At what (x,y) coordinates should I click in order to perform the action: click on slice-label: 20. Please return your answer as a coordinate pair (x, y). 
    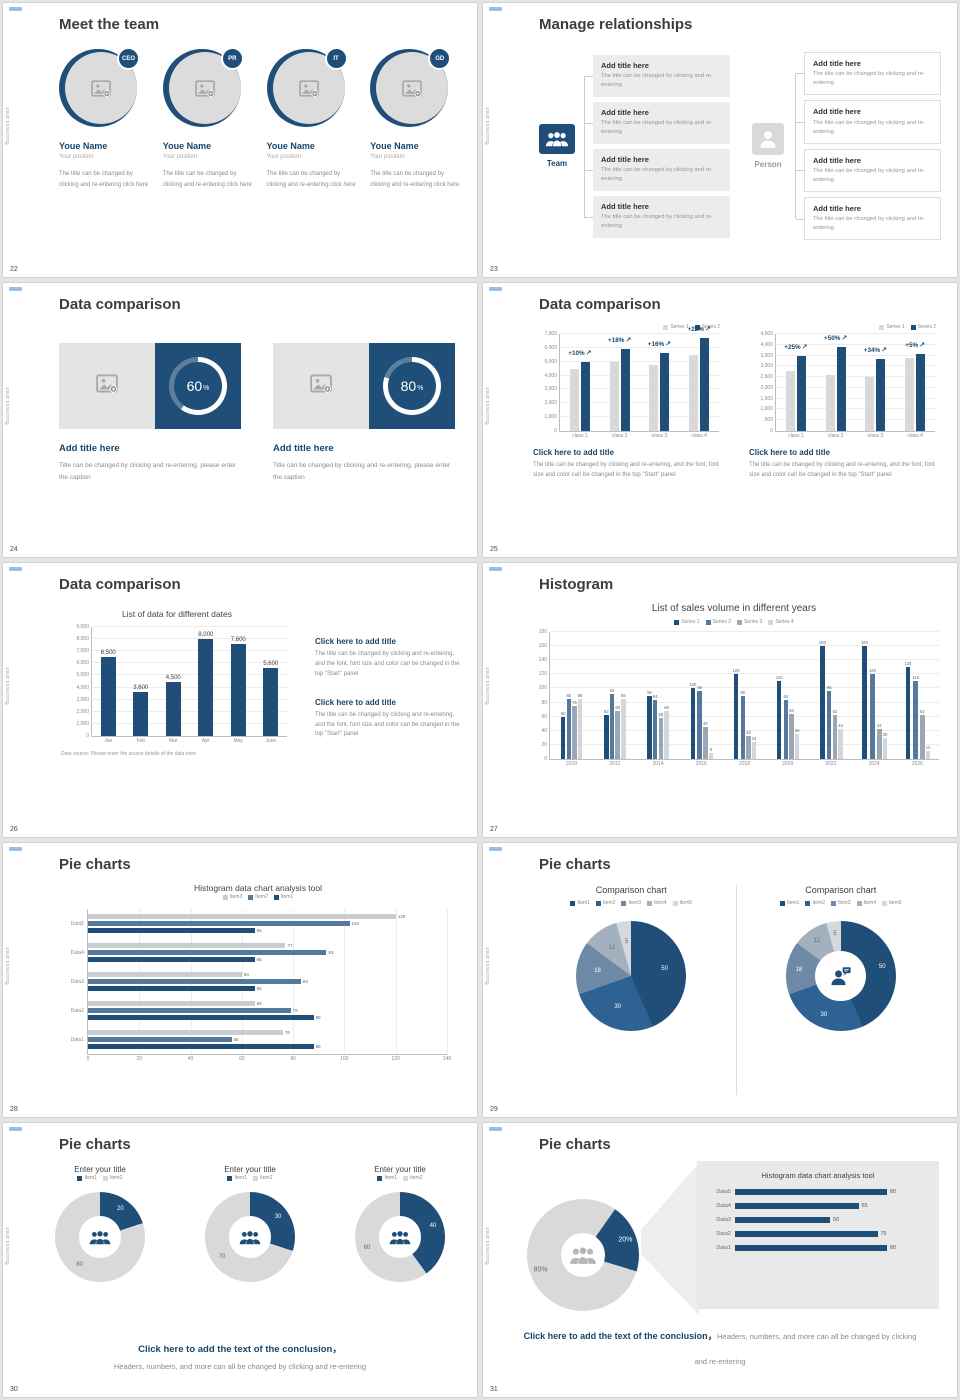
    Looking at the image, I should click on (120, 1208).